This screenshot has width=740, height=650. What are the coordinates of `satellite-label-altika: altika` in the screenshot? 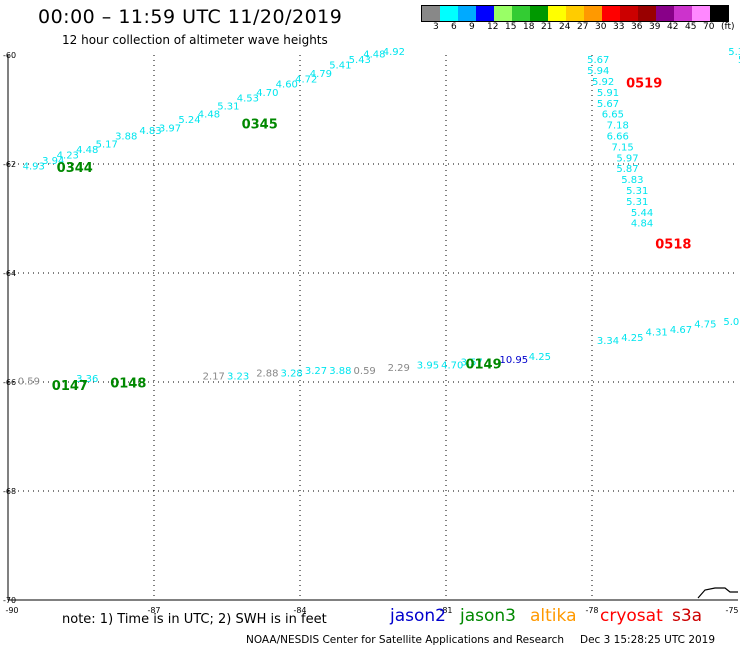 It's located at (553, 616).